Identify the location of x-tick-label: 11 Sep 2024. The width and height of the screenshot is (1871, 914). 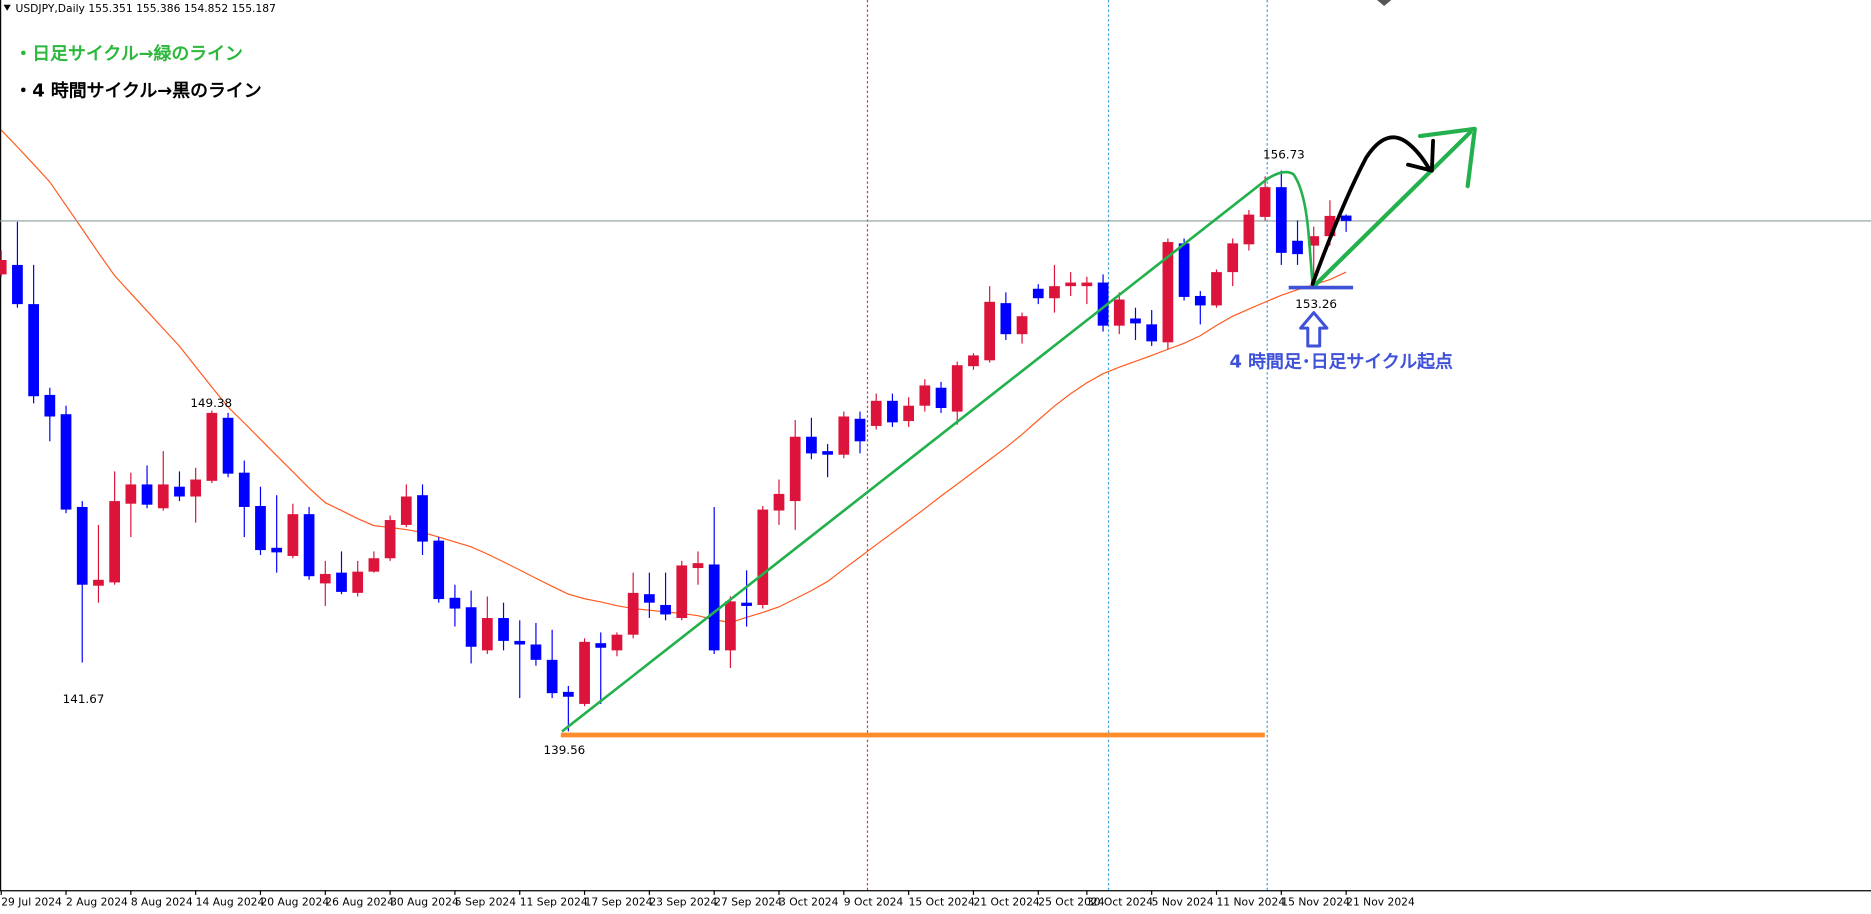
(554, 902).